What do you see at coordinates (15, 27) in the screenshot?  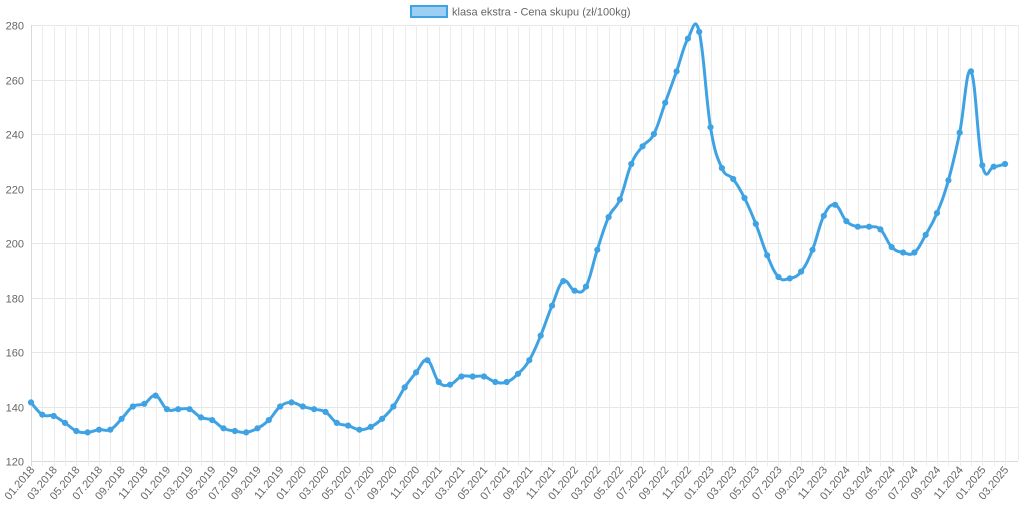 I see `y-tick-label: 280` at bounding box center [15, 27].